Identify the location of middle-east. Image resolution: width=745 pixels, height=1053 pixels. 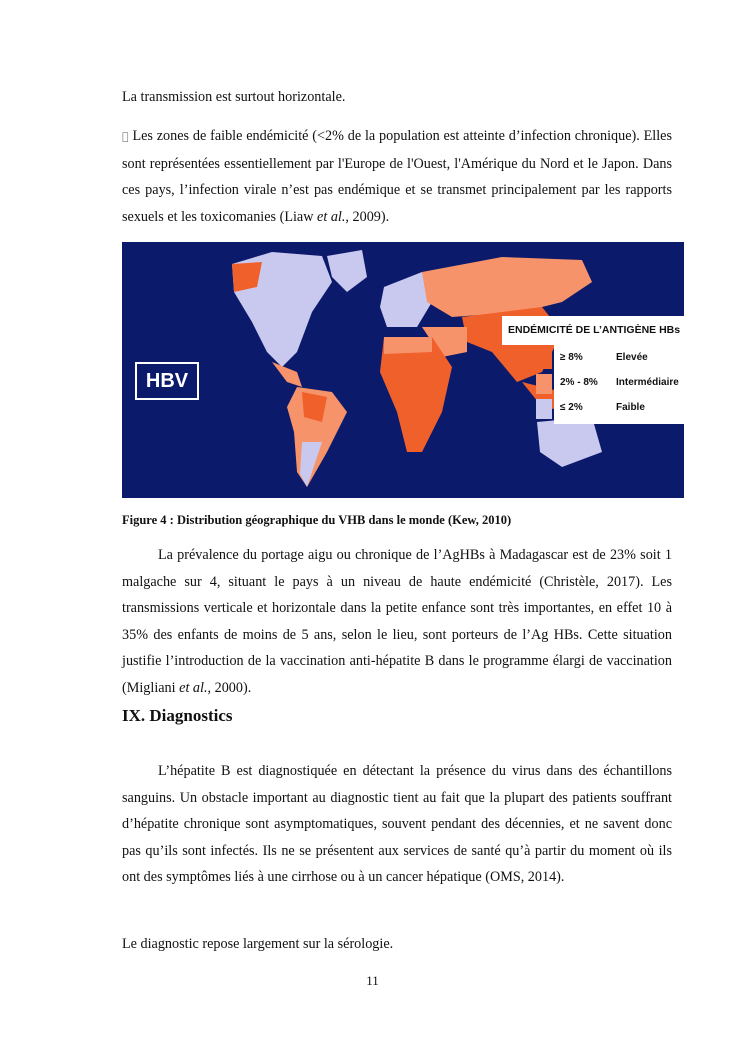
(444, 342).